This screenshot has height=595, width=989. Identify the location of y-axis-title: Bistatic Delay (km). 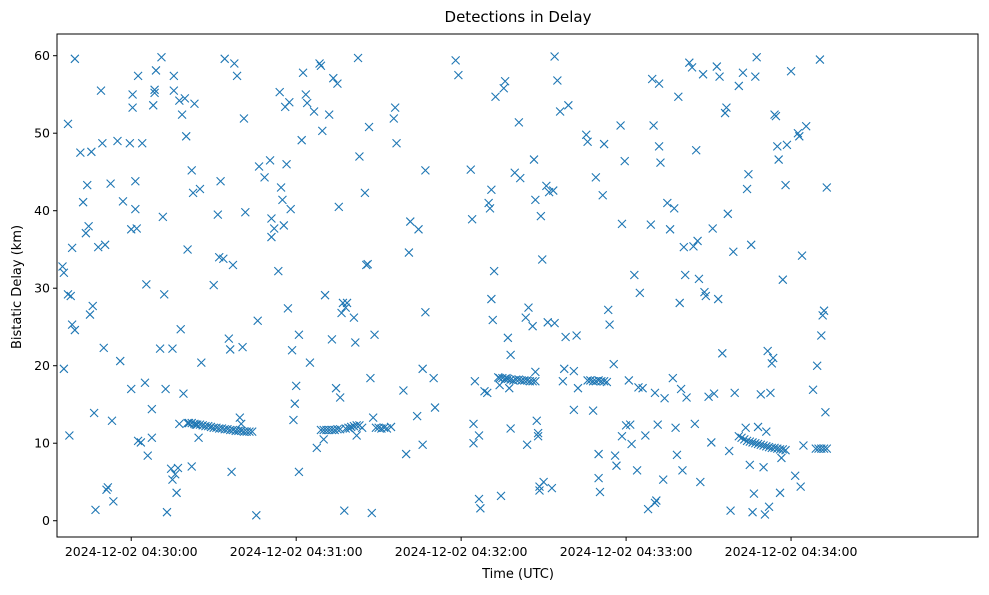
(17, 287).